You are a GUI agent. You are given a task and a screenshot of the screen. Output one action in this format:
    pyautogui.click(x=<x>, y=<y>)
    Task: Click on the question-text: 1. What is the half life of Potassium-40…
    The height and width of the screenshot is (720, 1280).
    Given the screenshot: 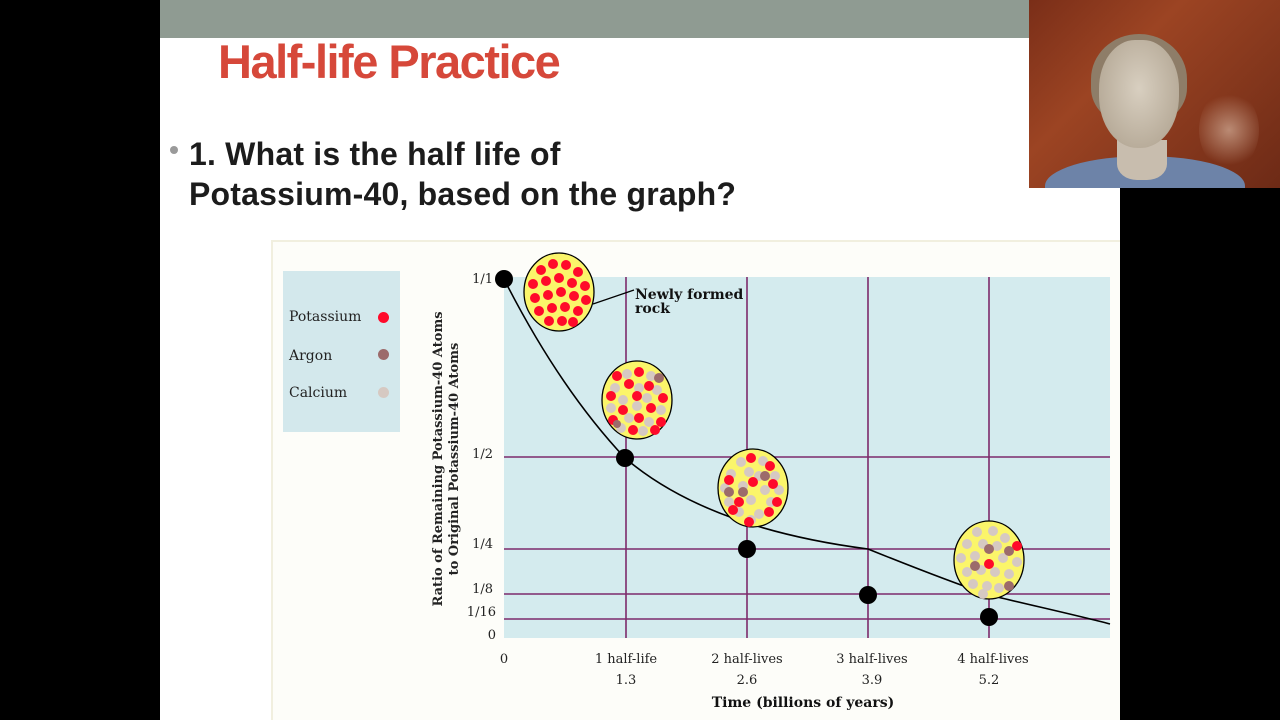 What is the action you would take?
    pyautogui.click(x=463, y=174)
    